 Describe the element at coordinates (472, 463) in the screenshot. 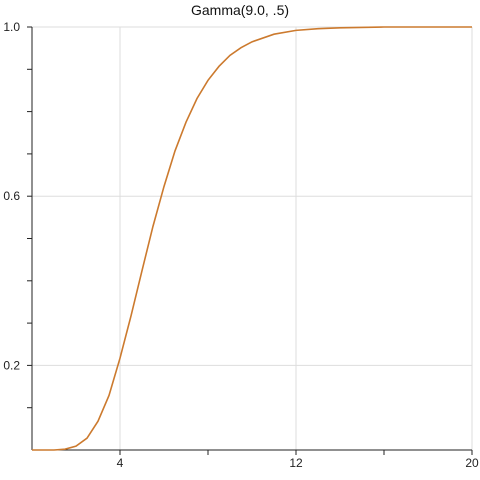

I see `x-tick-label: 20` at that location.